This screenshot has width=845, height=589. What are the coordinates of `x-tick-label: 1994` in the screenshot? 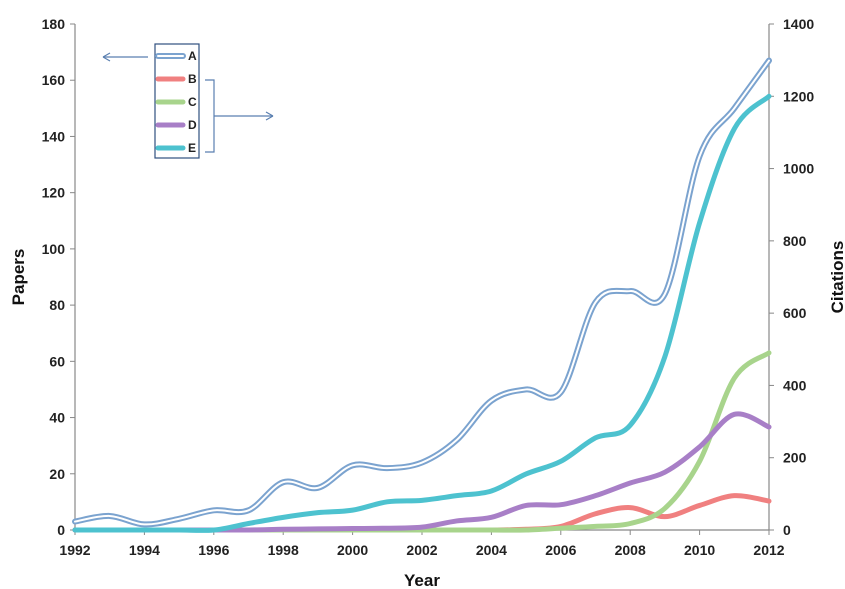 It's located at (144, 550).